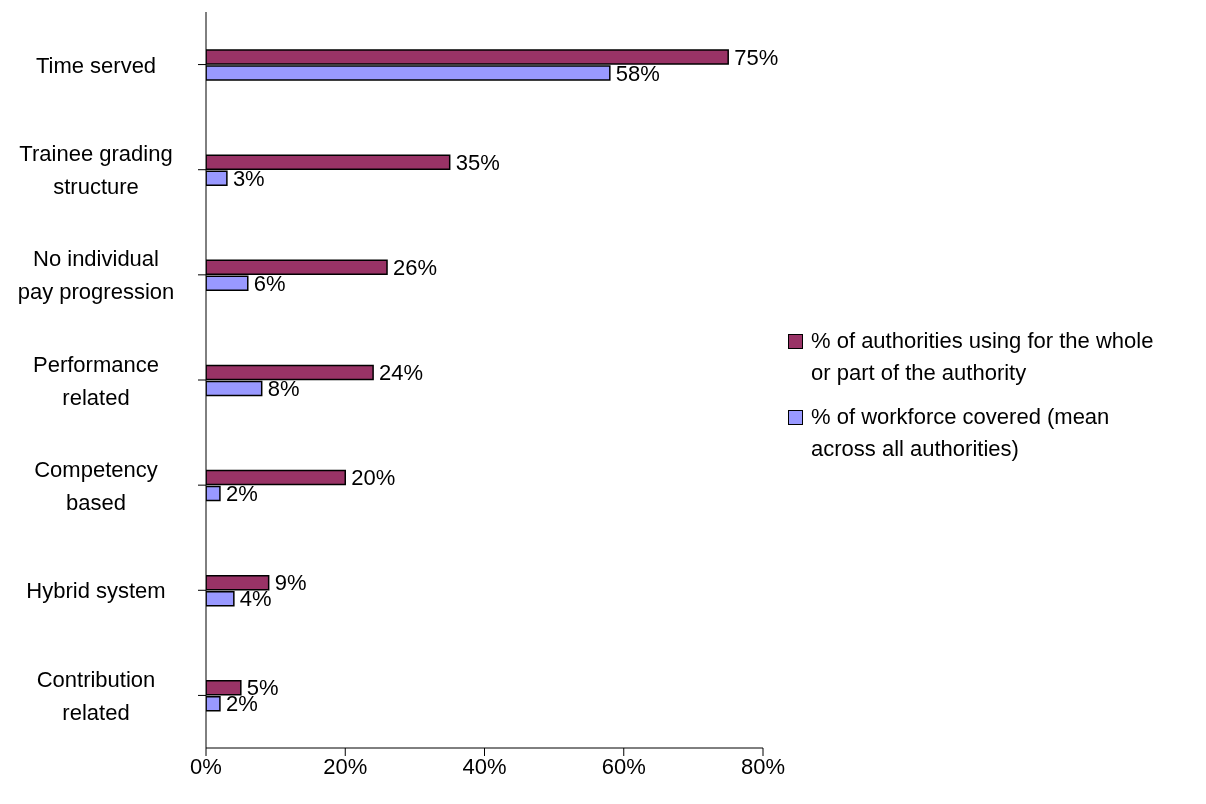 Image resolution: width=1206 pixels, height=804 pixels. What do you see at coordinates (96, 65) in the screenshot?
I see `y-tick-label: Time served` at bounding box center [96, 65].